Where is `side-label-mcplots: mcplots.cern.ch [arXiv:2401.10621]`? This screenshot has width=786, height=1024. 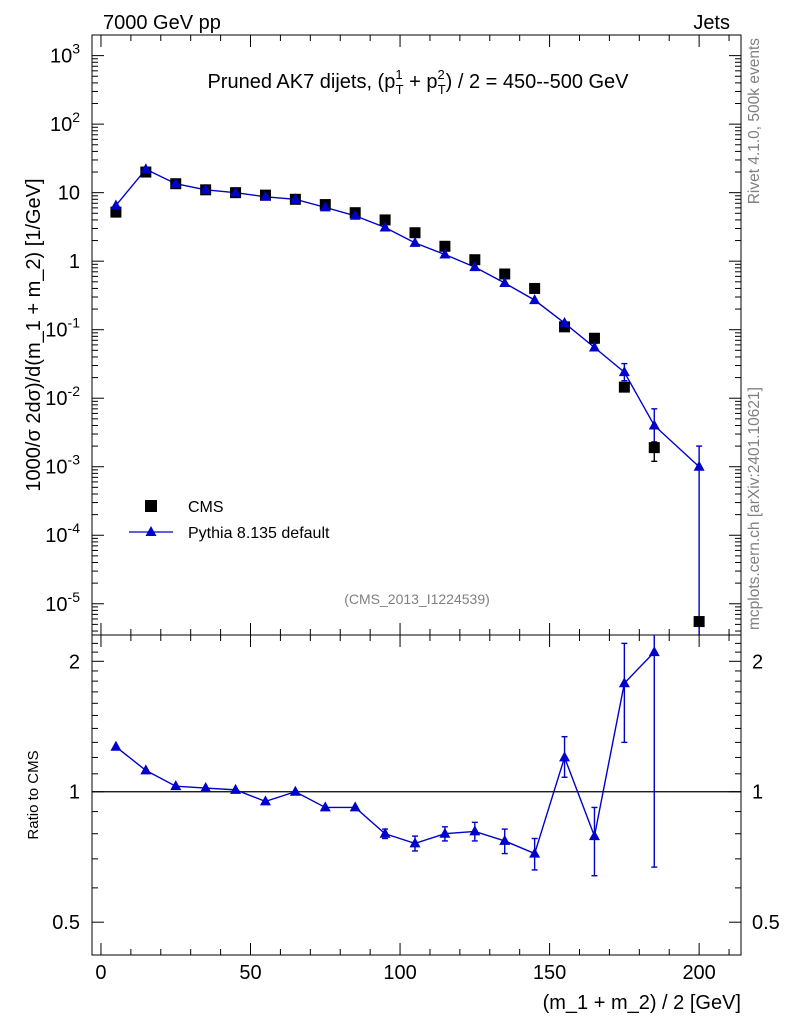 side-label-mcplots: mcplots.cern.ch [arXiv:2401.10621] is located at coordinates (754, 508).